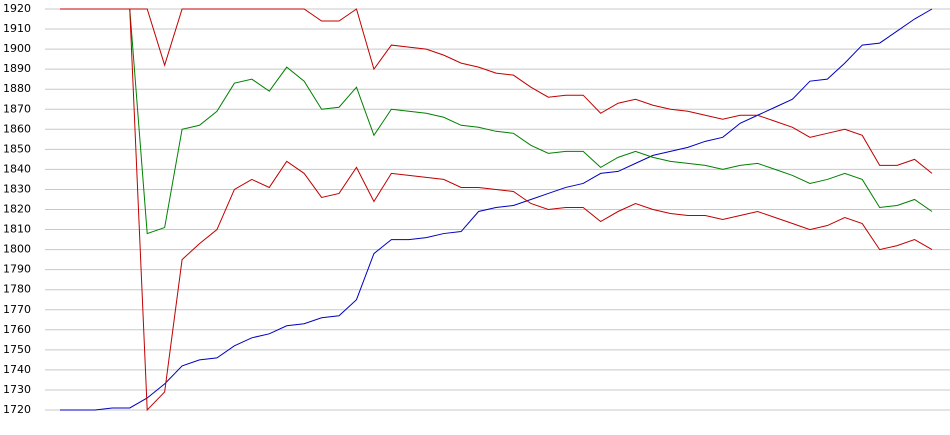  I want to click on y-tick-label: 1850, so click(17, 148).